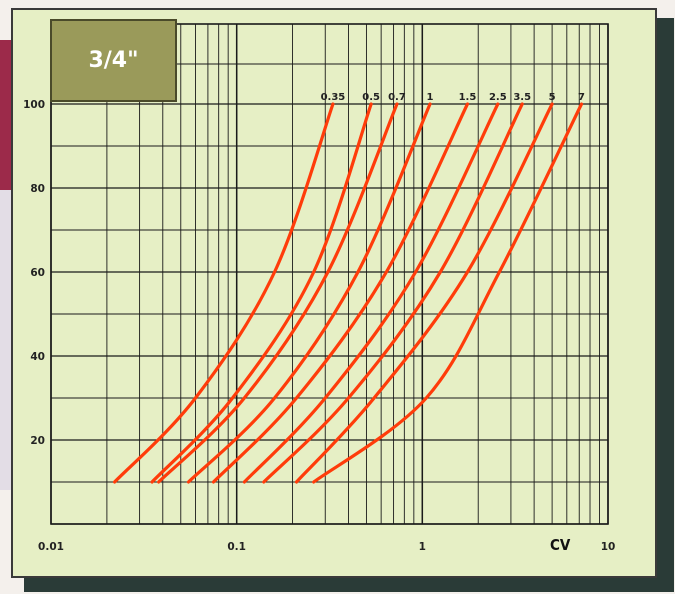 Image resolution: width=675 pixels, height=594 pixels. What do you see at coordinates (453, 97) in the screenshot?
I see `series-labels: 0.35 0.5 0.7 1 1.5 2.5 3.5 5 7` at bounding box center [453, 97].